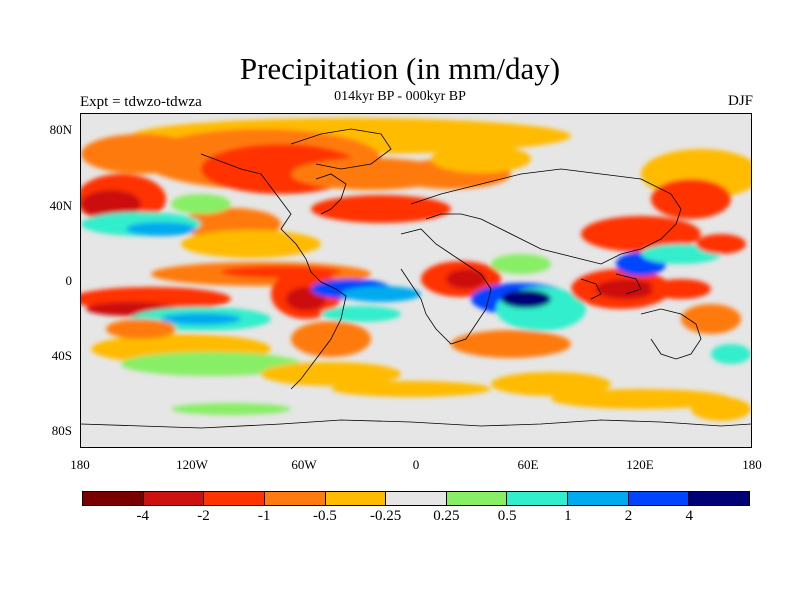 Image resolution: width=800 pixels, height=600 pixels. Describe the element at coordinates (507, 516) in the screenshot. I see `colorbar-tick-label: 0.5` at that location.